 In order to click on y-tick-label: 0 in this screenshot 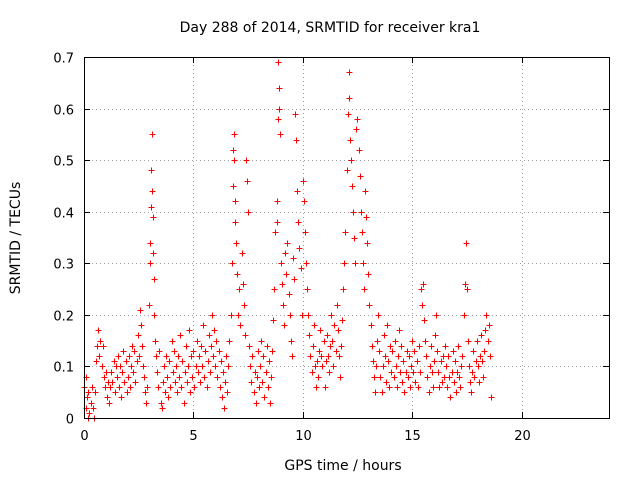, I will do `click(70, 420)`.